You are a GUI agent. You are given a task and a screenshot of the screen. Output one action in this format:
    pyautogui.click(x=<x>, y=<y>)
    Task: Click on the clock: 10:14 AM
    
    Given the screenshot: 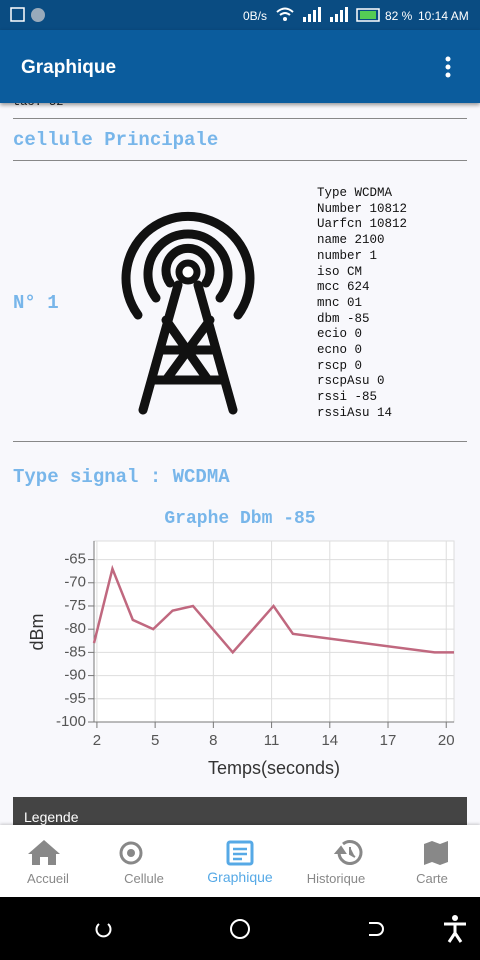 What is the action you would take?
    pyautogui.click(x=443, y=16)
    